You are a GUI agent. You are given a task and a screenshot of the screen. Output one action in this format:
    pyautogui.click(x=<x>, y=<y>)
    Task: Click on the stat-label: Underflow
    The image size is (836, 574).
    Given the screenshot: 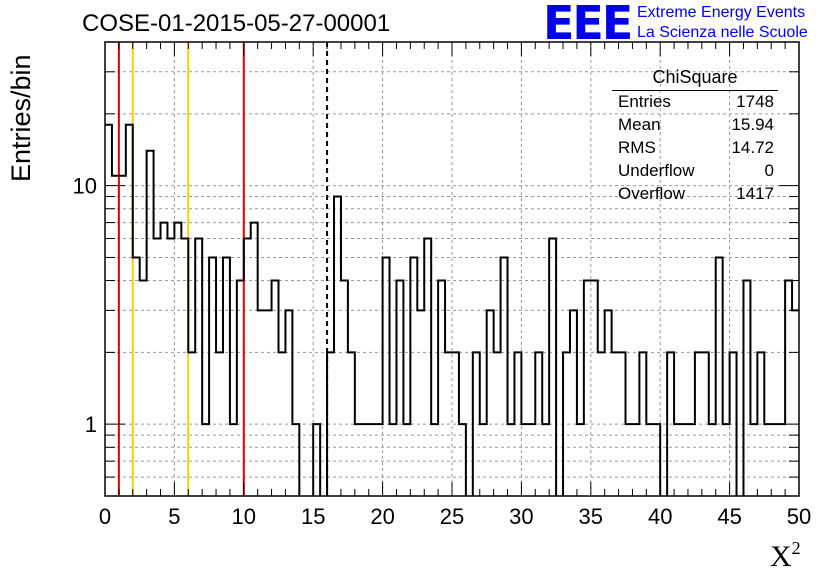 What is the action you would take?
    pyautogui.click(x=656, y=170)
    